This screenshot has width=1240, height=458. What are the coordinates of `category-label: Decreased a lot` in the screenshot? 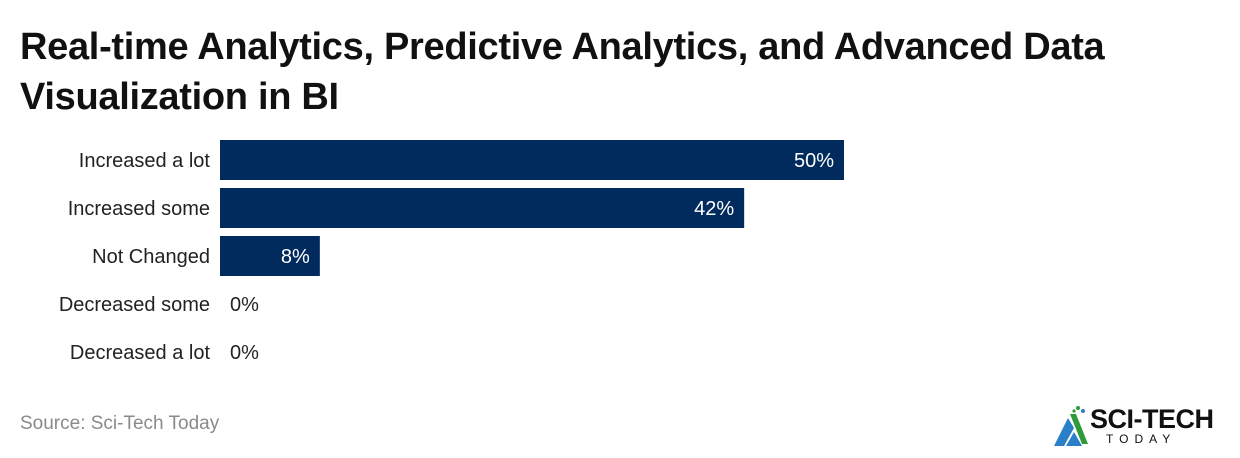 It's located at (140, 353).